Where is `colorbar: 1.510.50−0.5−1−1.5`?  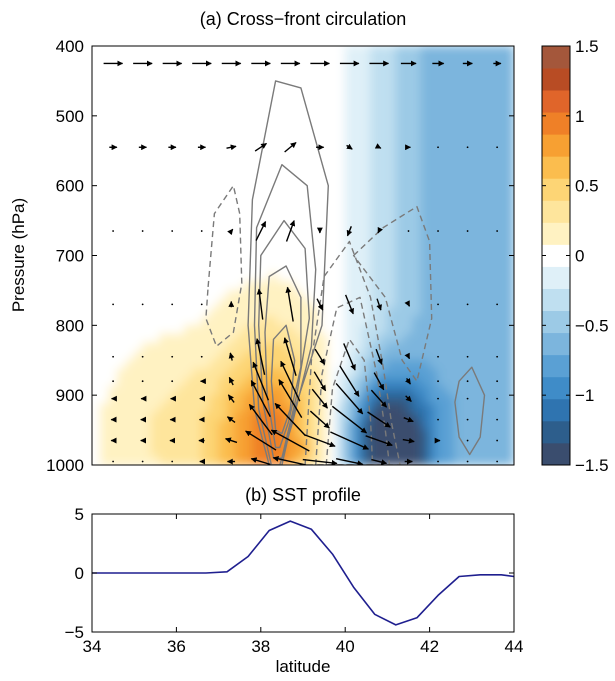 colorbar: 1.510.50−0.5−1−1.5 is located at coordinates (575, 256).